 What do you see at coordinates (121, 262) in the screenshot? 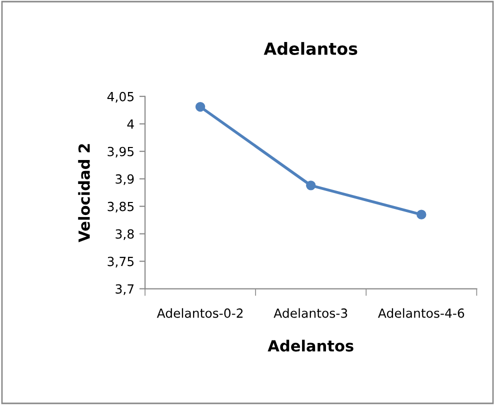
I see `y-tick-label: 3,75` at bounding box center [121, 262].